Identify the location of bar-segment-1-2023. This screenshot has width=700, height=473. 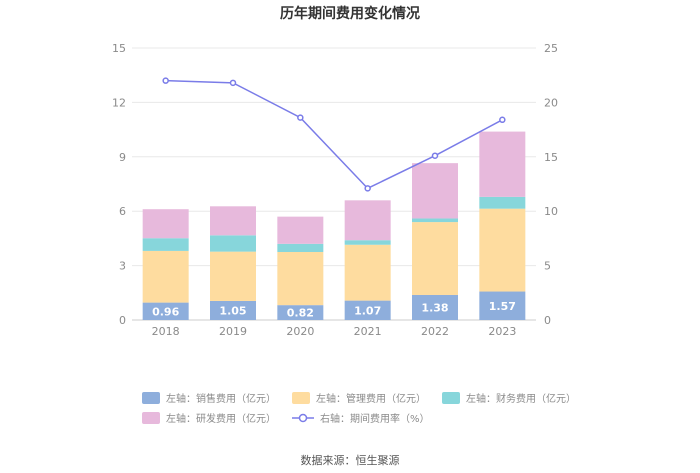
(502, 250).